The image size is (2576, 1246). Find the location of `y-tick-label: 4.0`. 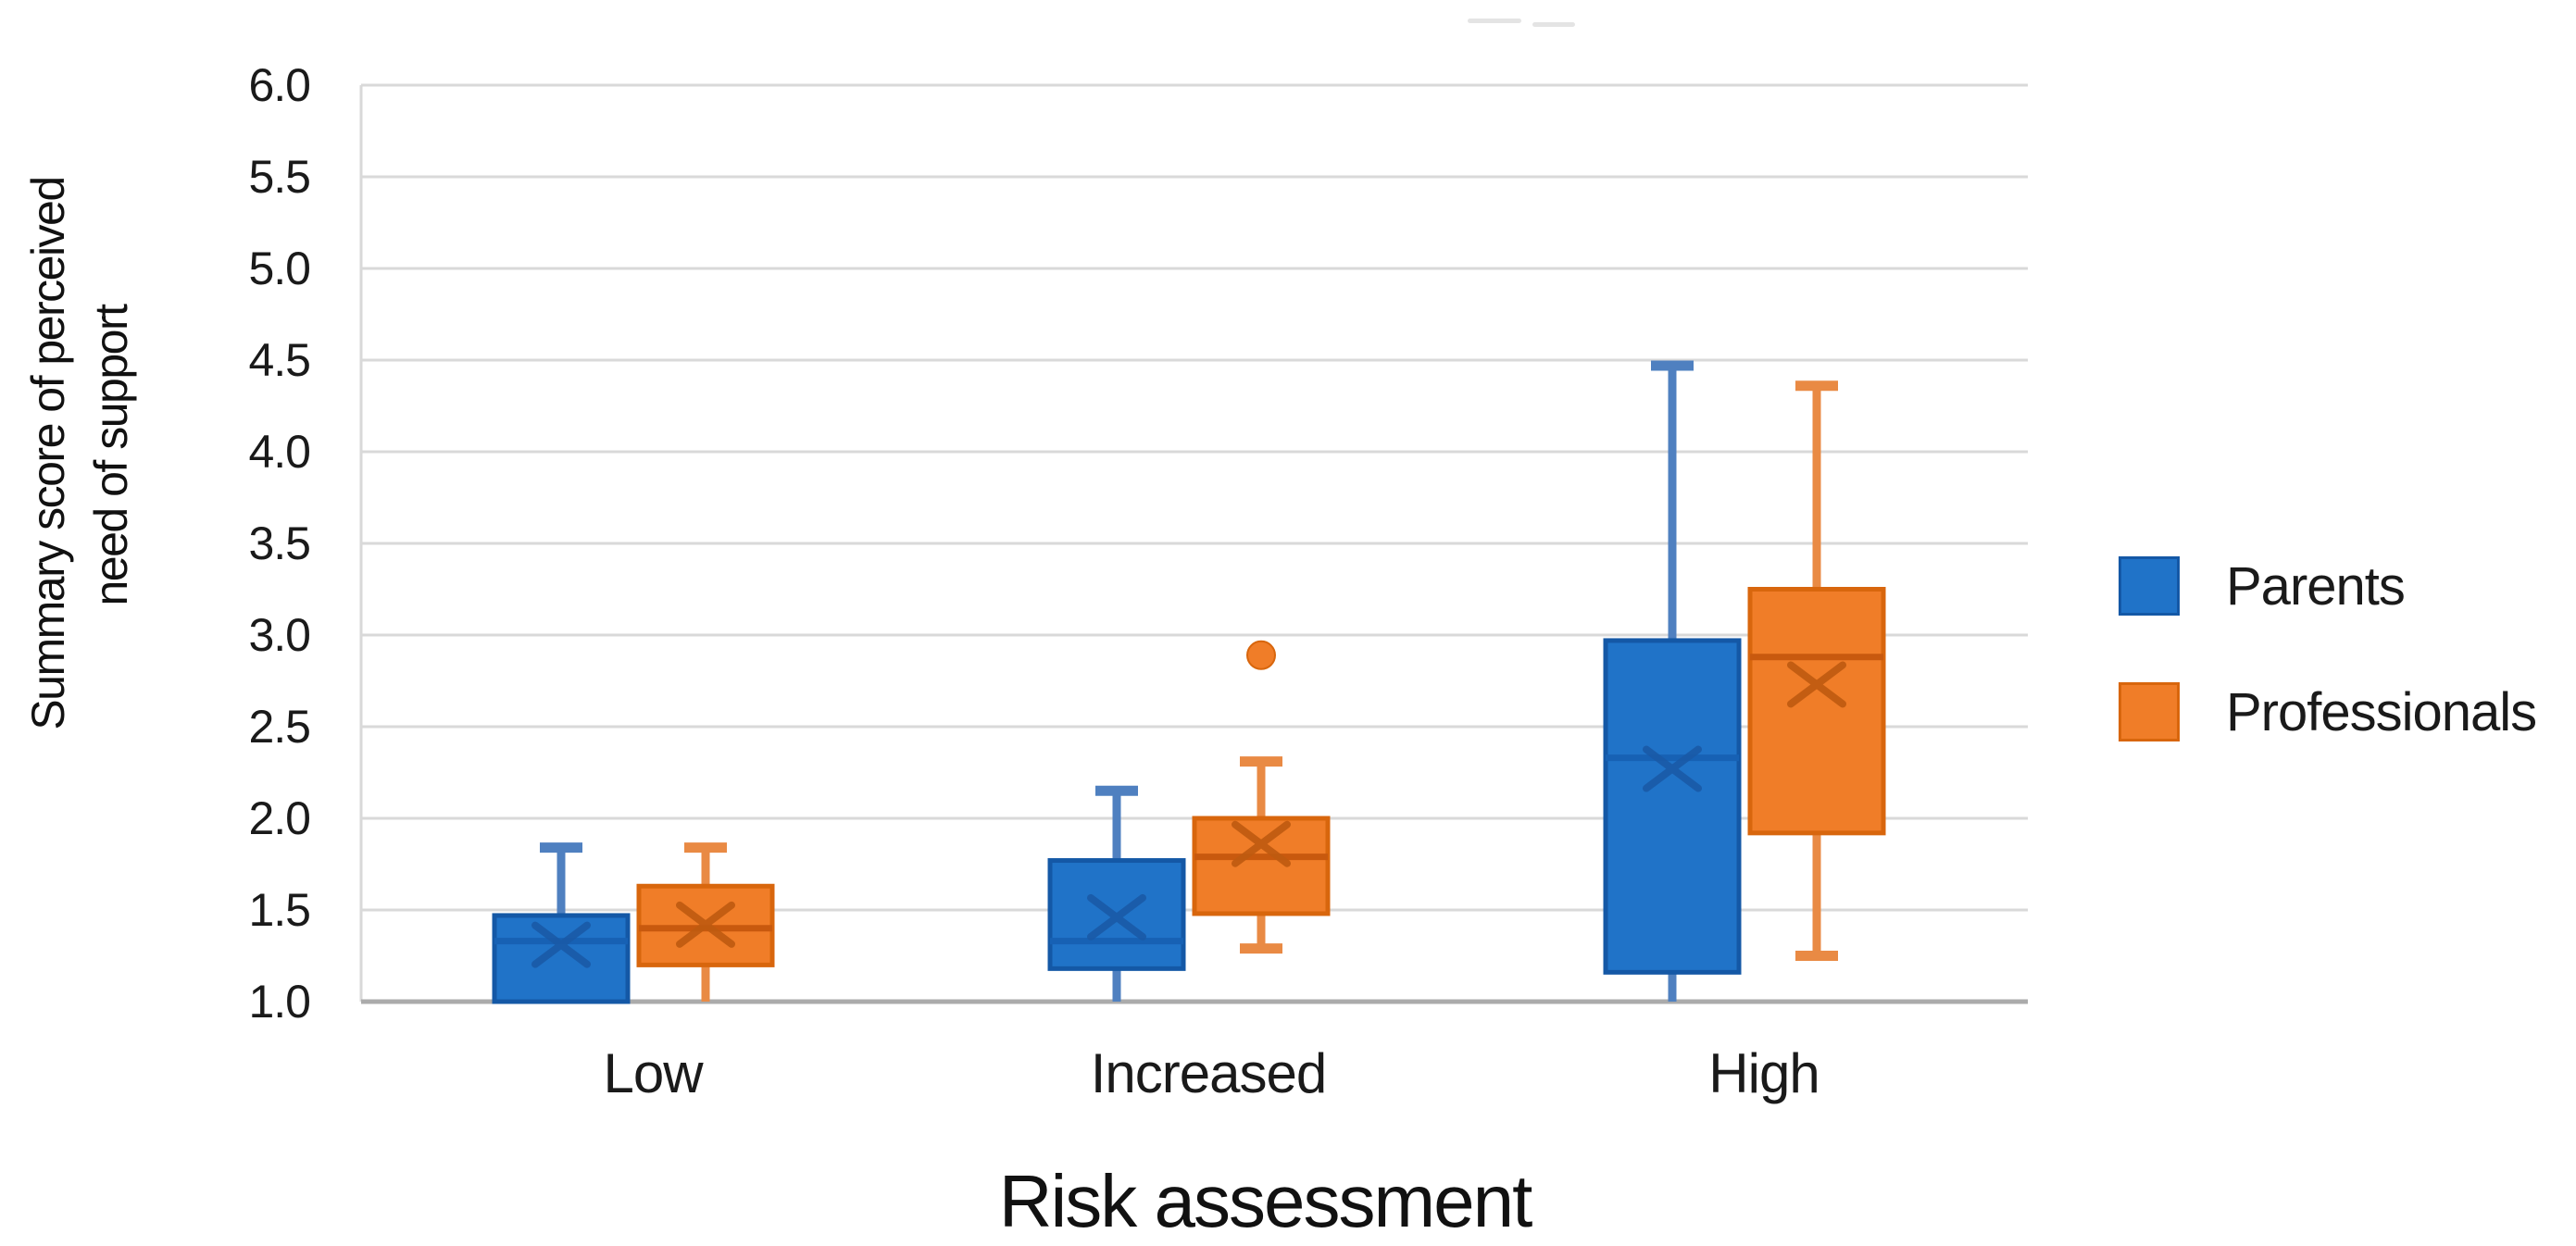

y-tick-label: 4.0 is located at coordinates (280, 452).